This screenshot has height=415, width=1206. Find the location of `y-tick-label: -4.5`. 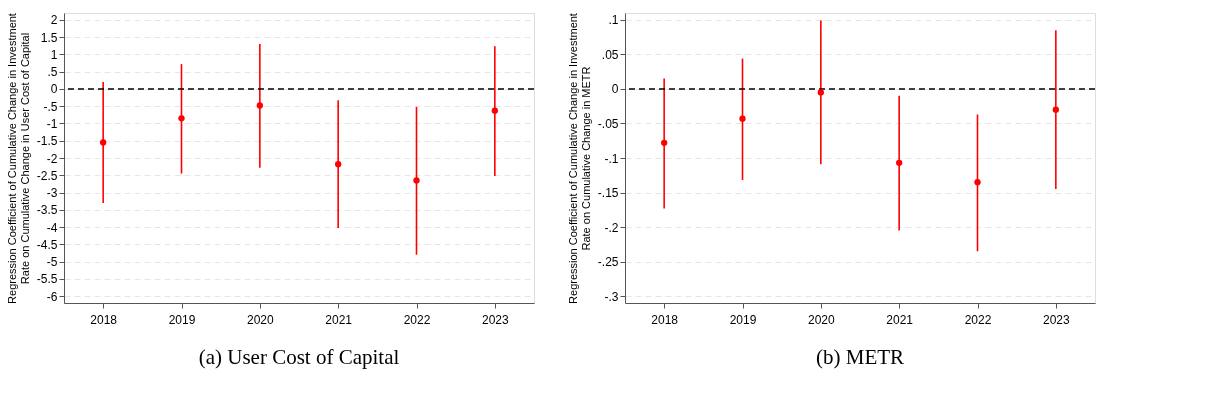

y-tick-label: -4.5 is located at coordinates (47, 244).